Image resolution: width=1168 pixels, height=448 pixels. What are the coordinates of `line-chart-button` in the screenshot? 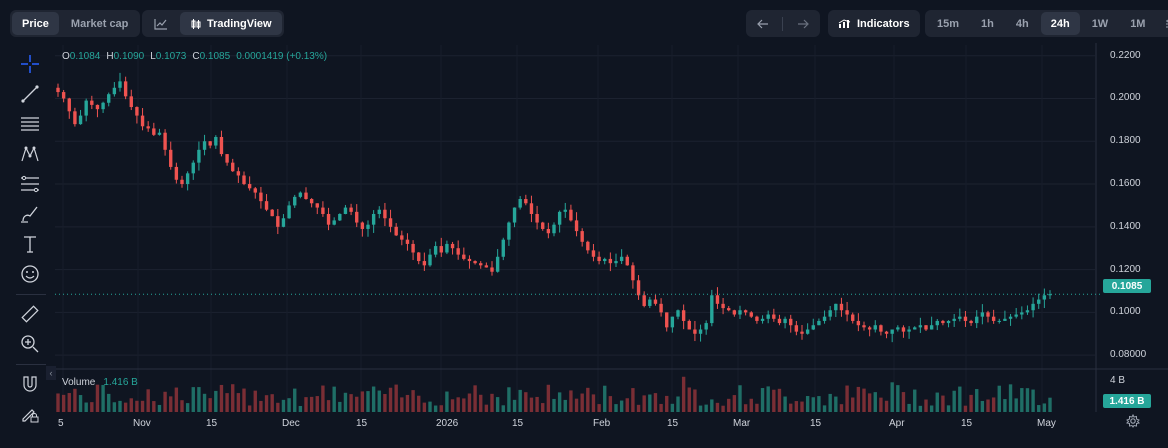 It's located at (161, 23).